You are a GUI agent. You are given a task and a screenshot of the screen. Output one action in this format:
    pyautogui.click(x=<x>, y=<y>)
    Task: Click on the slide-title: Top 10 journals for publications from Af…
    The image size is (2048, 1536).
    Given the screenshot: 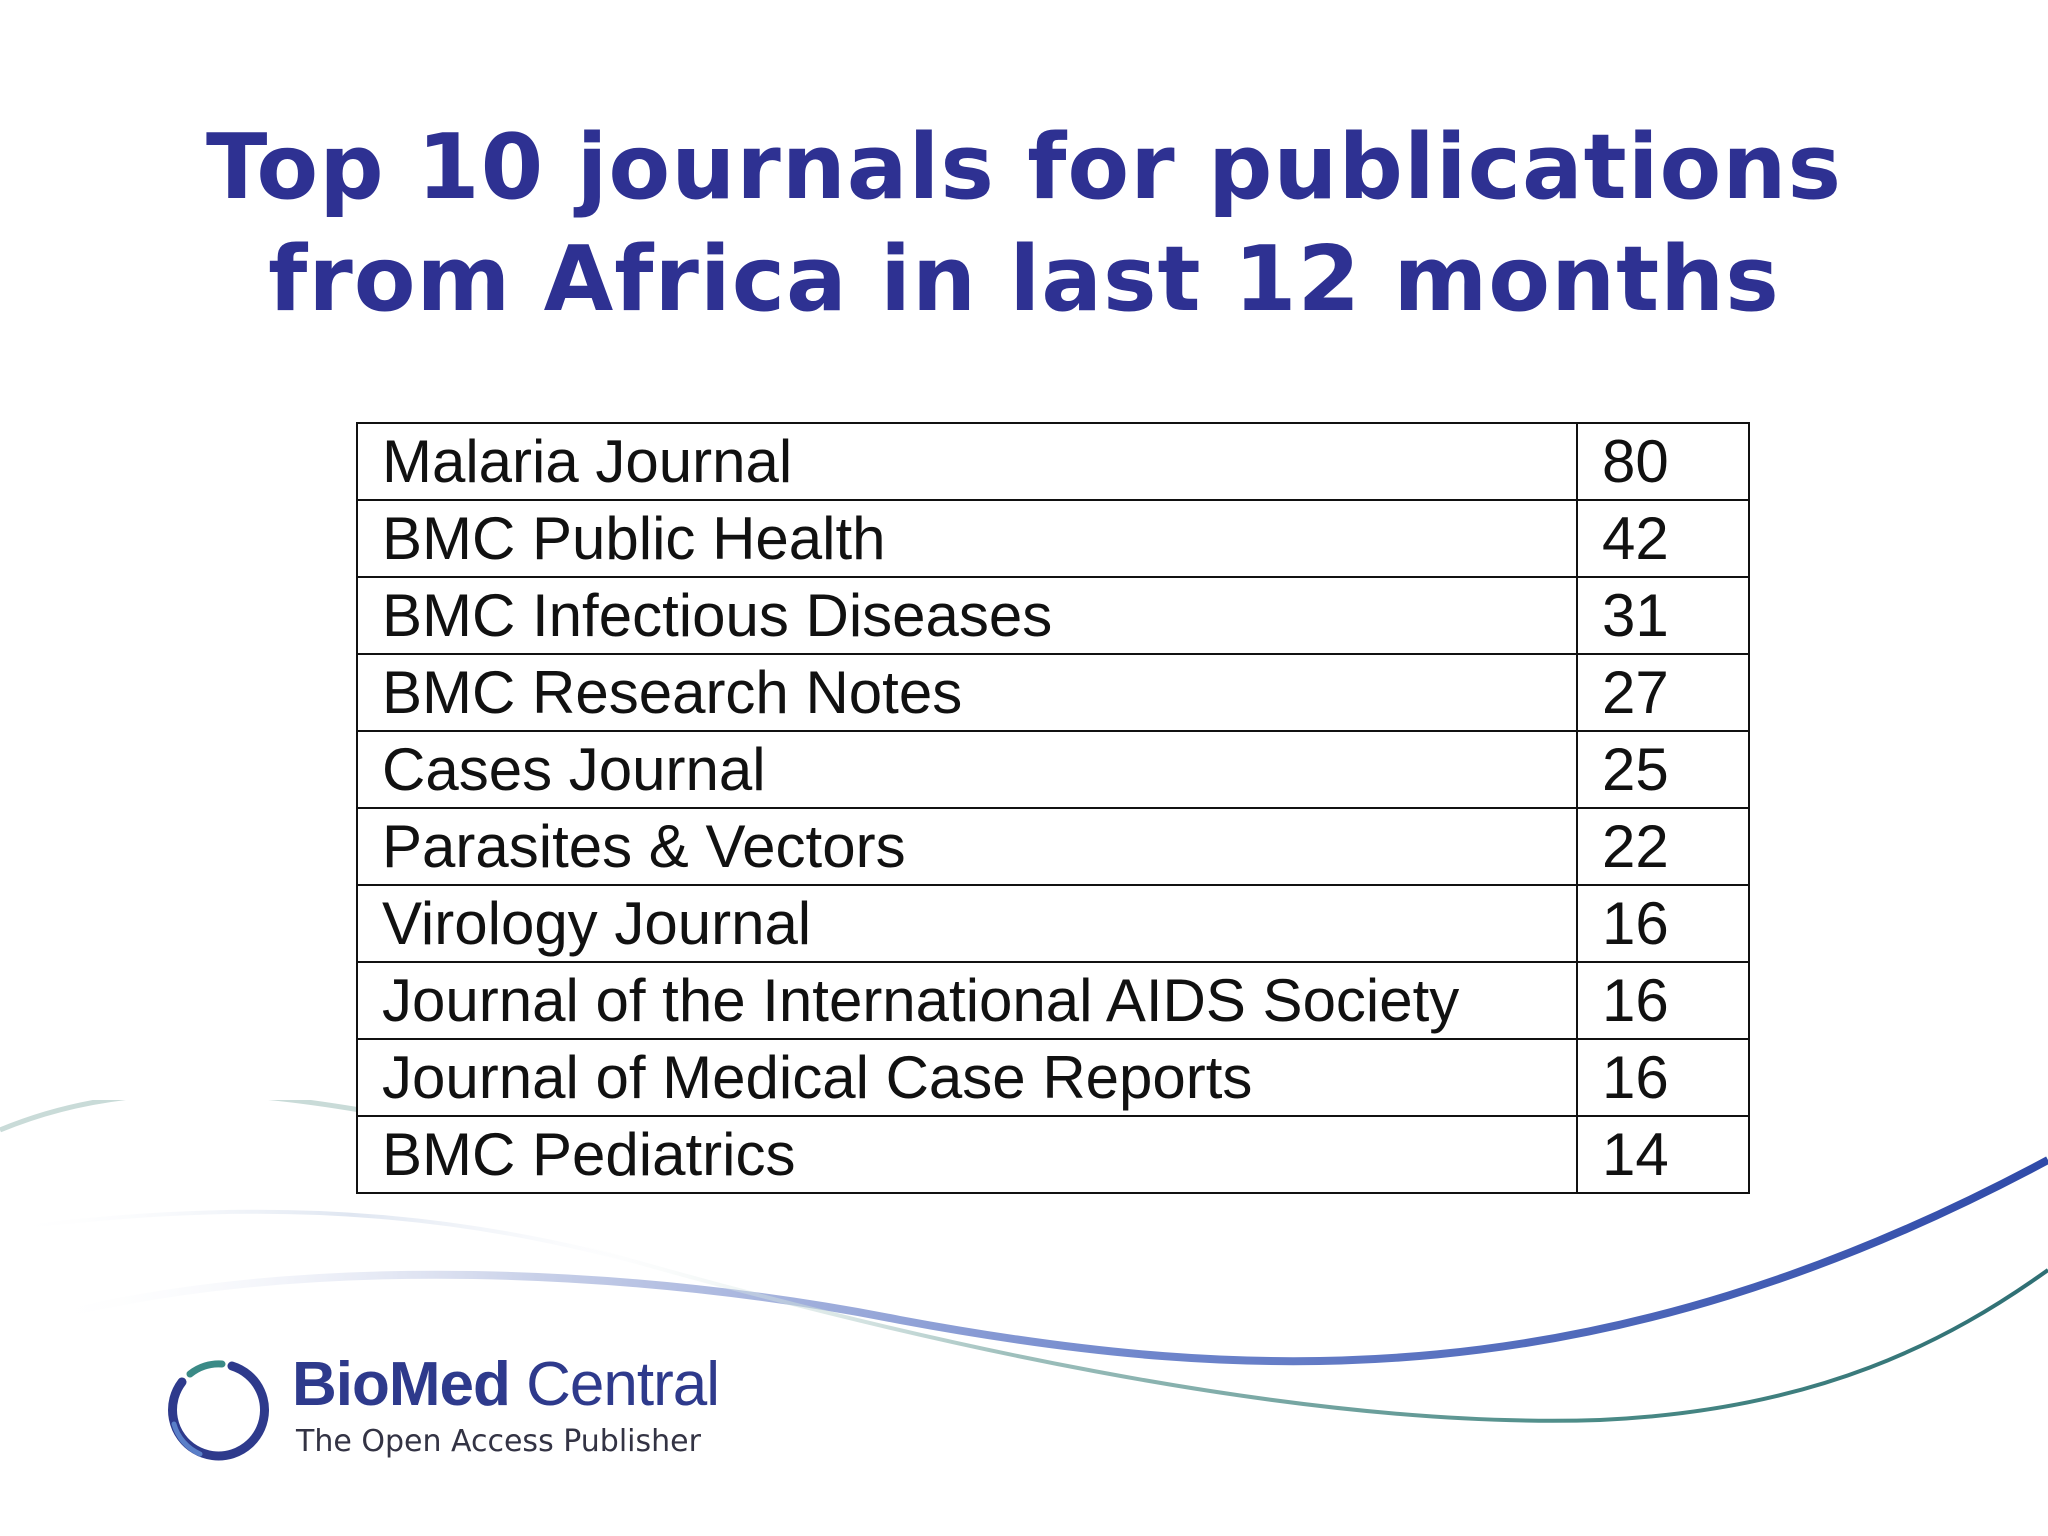 What is the action you would take?
    pyautogui.click(x=1024, y=224)
    